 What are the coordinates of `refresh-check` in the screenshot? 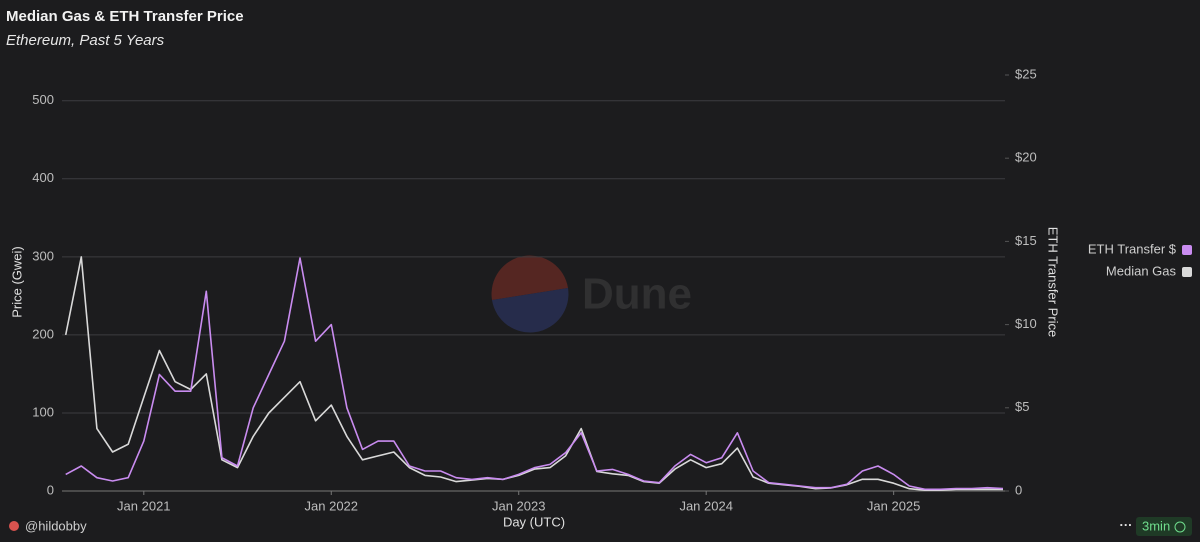 It's located at (1180, 527).